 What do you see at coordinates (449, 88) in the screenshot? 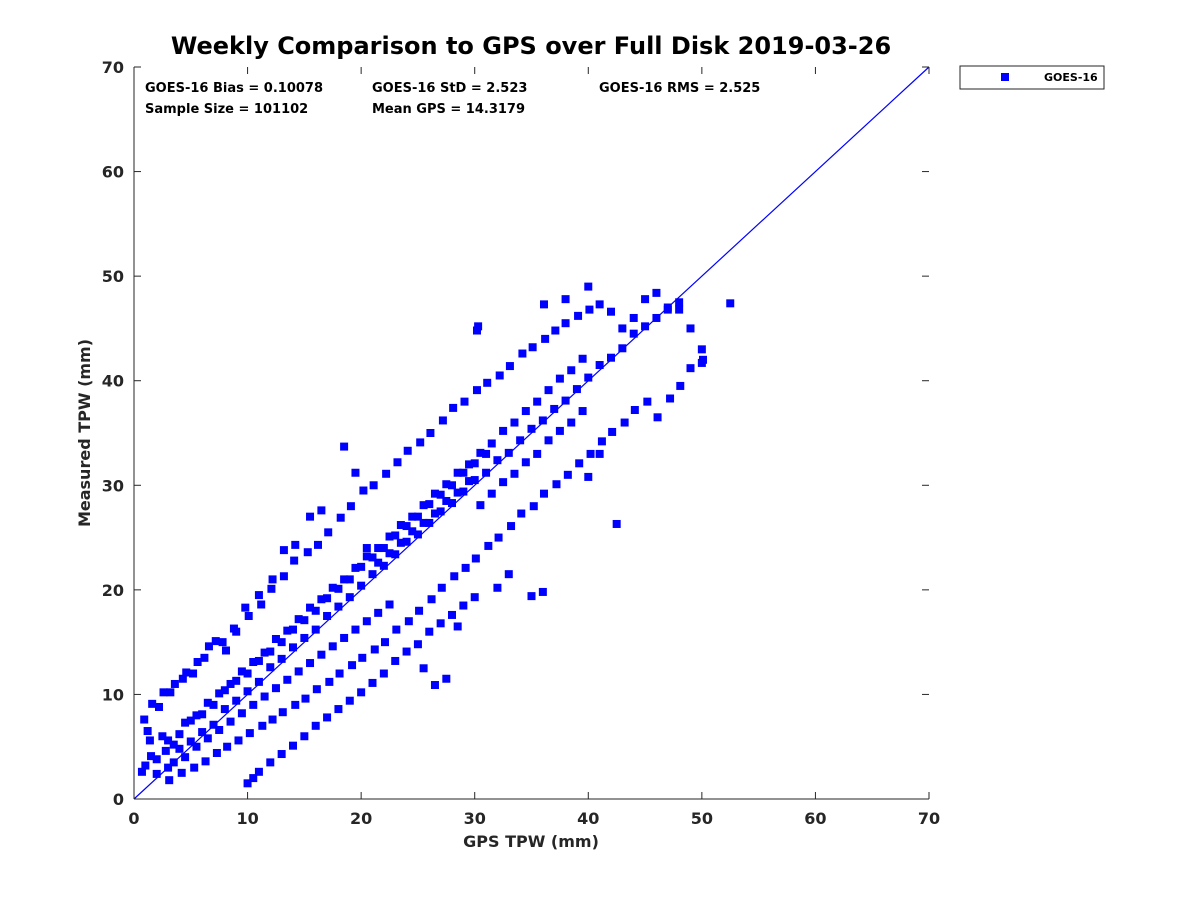
I see `stat-annotation: GOES-16 StD = 2.523` at bounding box center [449, 88].